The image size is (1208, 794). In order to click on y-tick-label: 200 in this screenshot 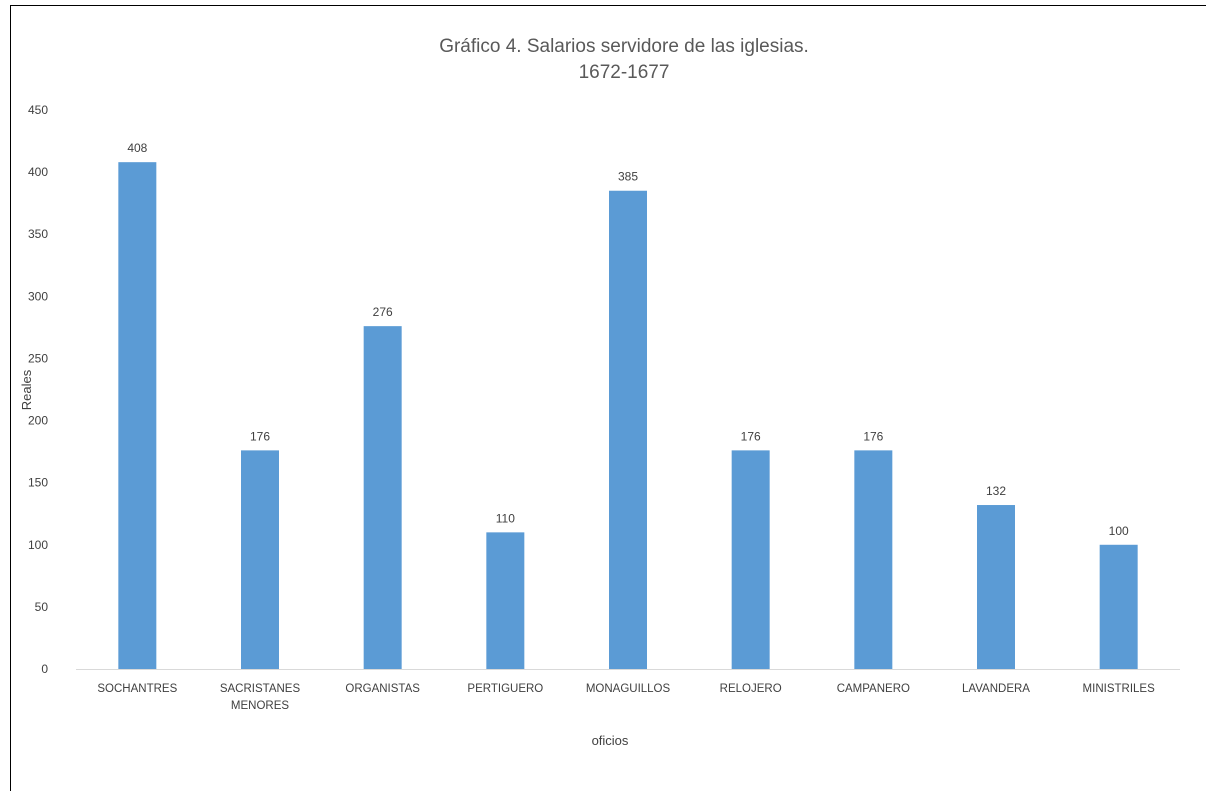, I will do `click(38, 421)`.